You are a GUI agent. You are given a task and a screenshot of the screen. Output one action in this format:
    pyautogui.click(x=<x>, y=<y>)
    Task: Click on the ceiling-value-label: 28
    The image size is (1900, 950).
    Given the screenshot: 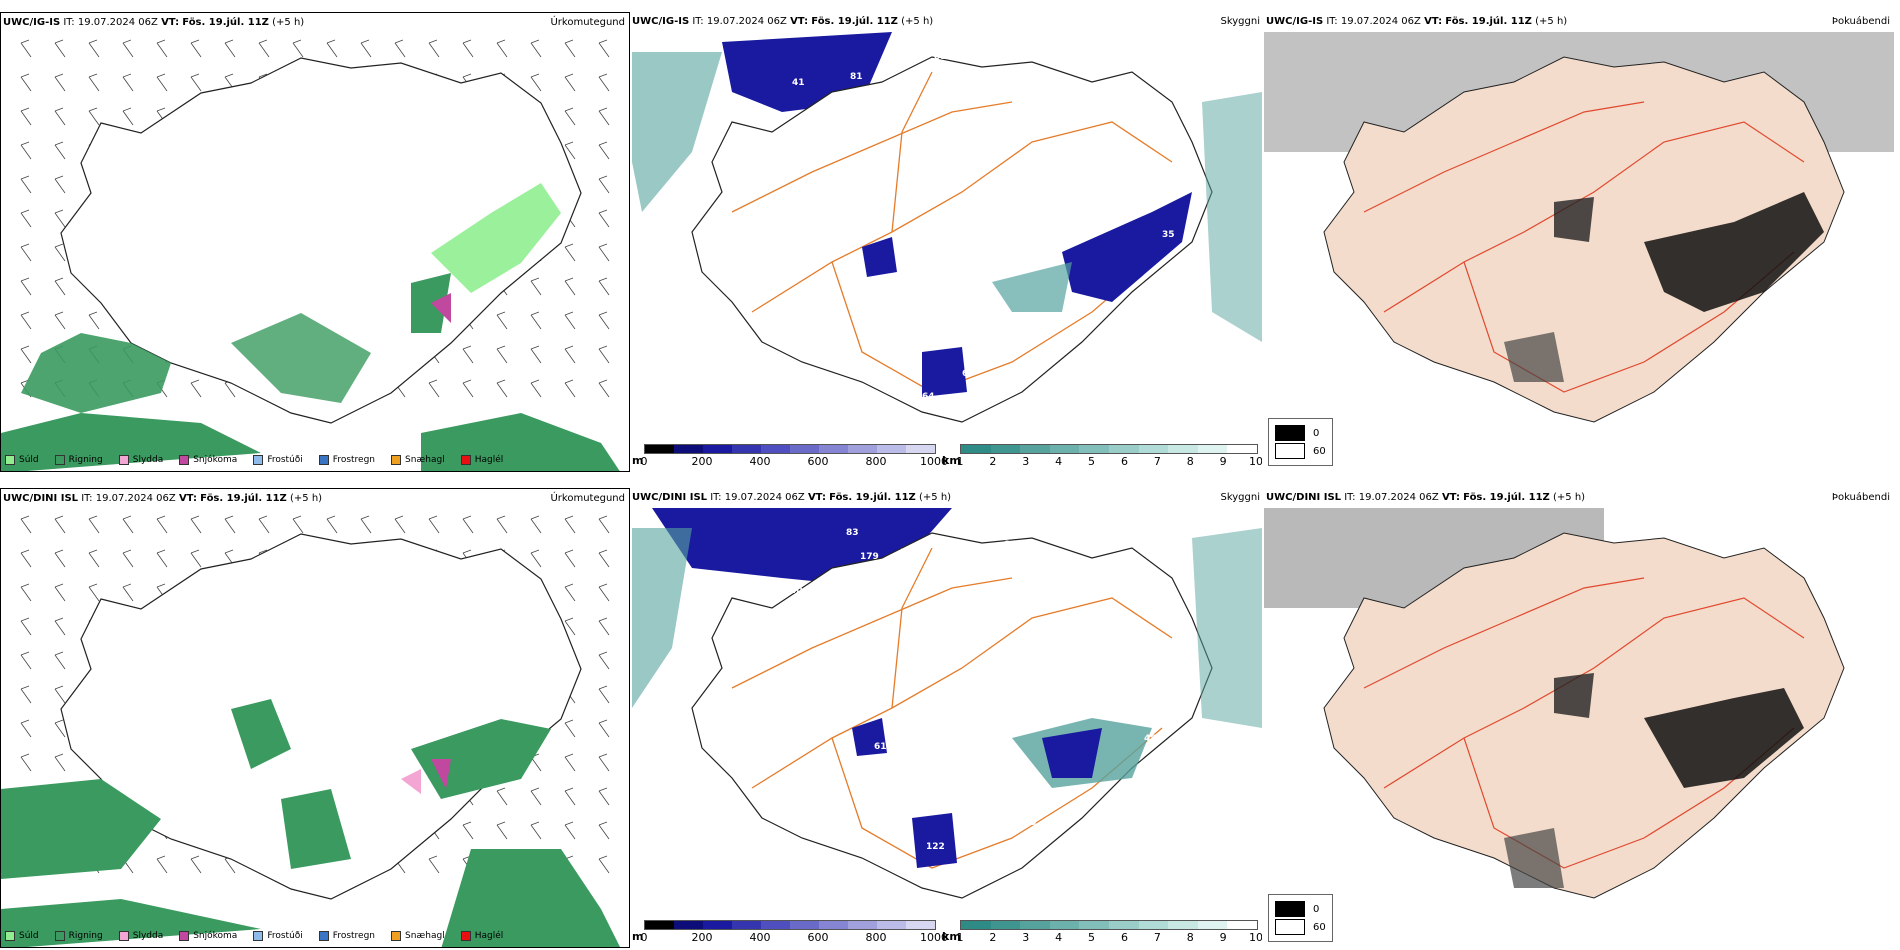 What is the action you would take?
    pyautogui.click(x=968, y=427)
    